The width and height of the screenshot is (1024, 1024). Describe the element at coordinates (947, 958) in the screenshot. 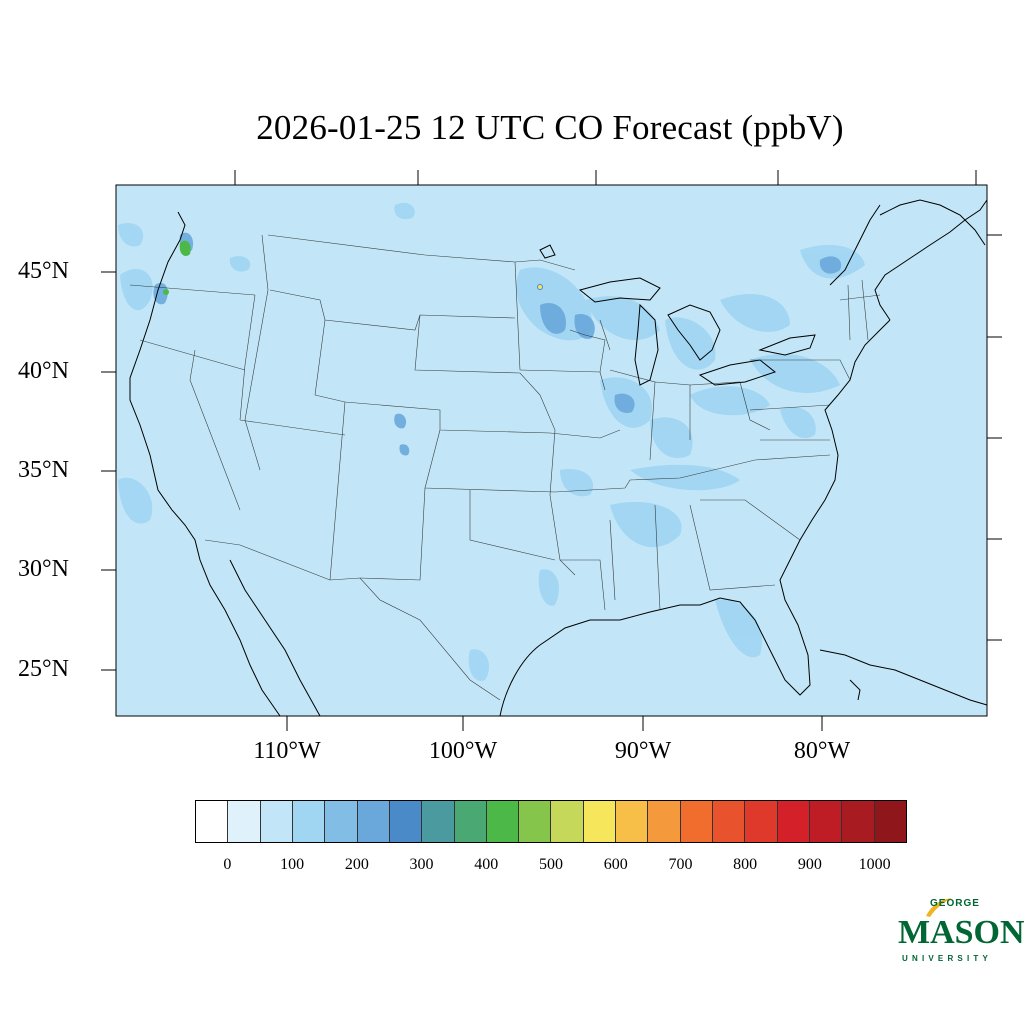

I see `logo-university: UNIVERSITY` at that location.